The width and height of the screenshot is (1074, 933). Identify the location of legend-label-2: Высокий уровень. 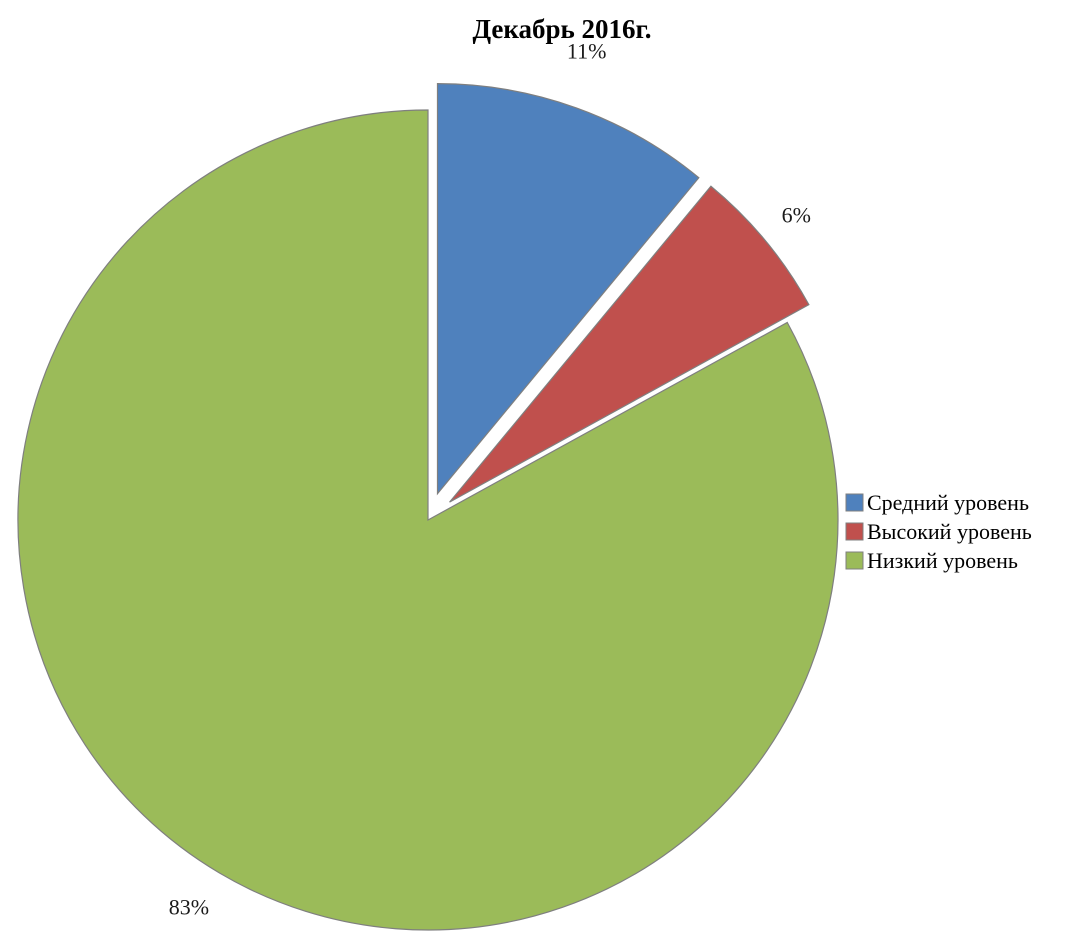
(949, 531).